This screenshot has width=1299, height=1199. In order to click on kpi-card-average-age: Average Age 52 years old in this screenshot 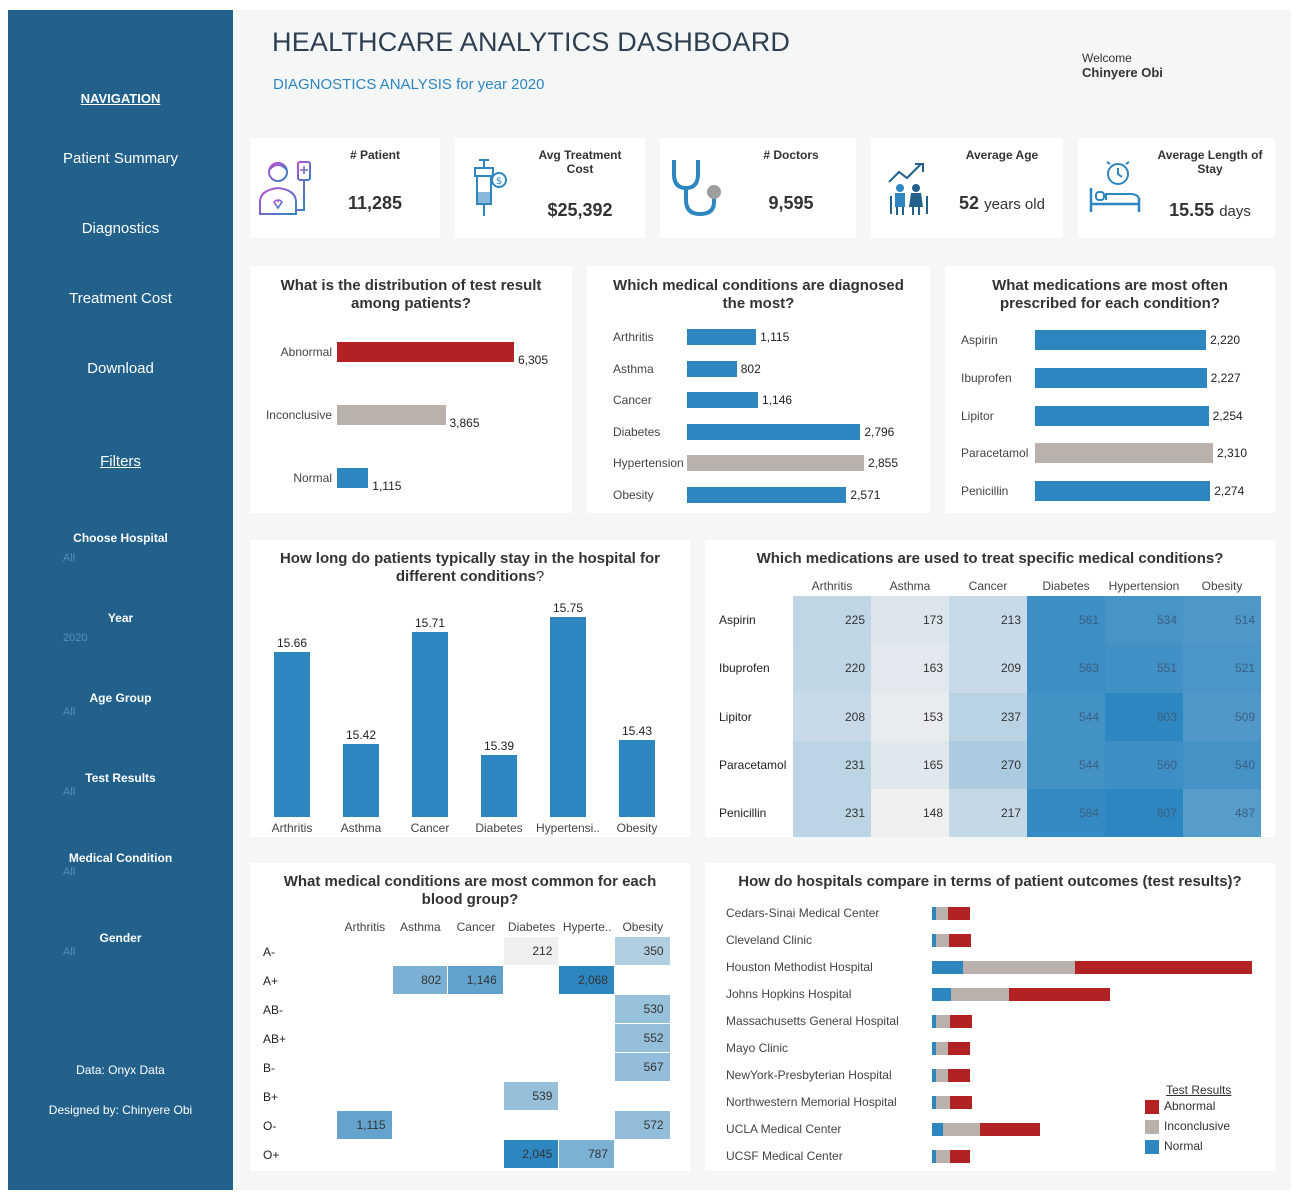, I will do `click(967, 188)`.